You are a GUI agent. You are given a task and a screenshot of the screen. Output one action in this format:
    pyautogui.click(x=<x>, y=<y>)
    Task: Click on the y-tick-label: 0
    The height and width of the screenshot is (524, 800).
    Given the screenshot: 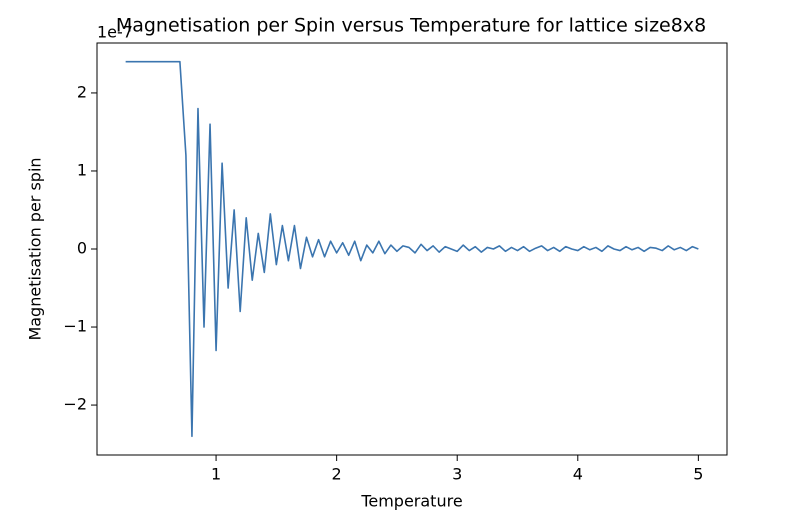 What is the action you would take?
    pyautogui.click(x=82, y=248)
    